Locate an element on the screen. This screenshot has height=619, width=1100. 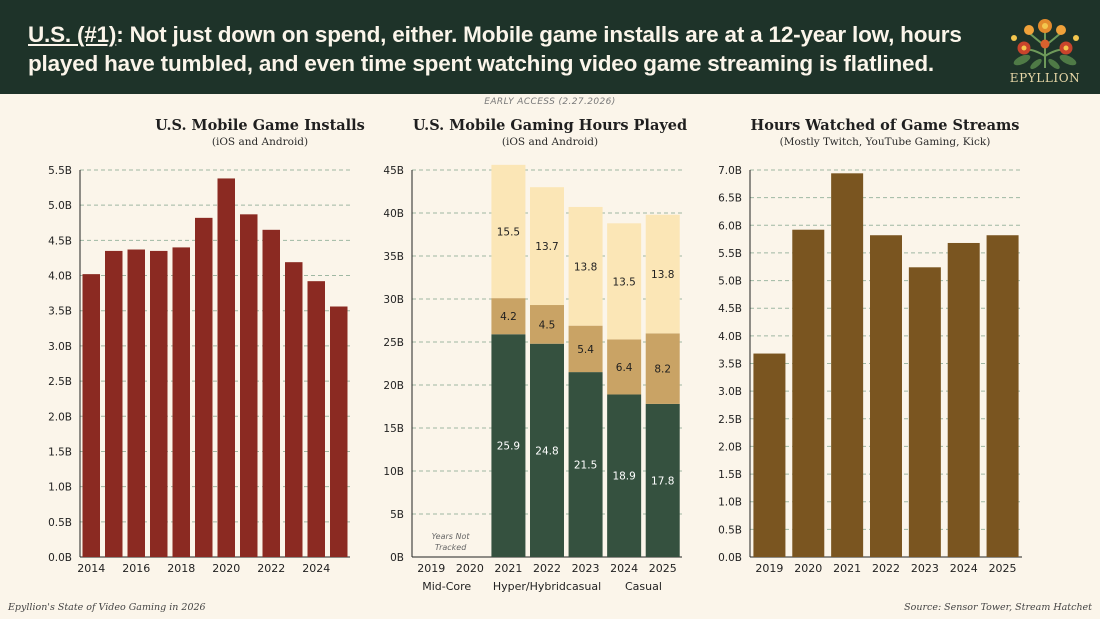
chart1-ytick-label: 5.5B is located at coordinates (60, 171).